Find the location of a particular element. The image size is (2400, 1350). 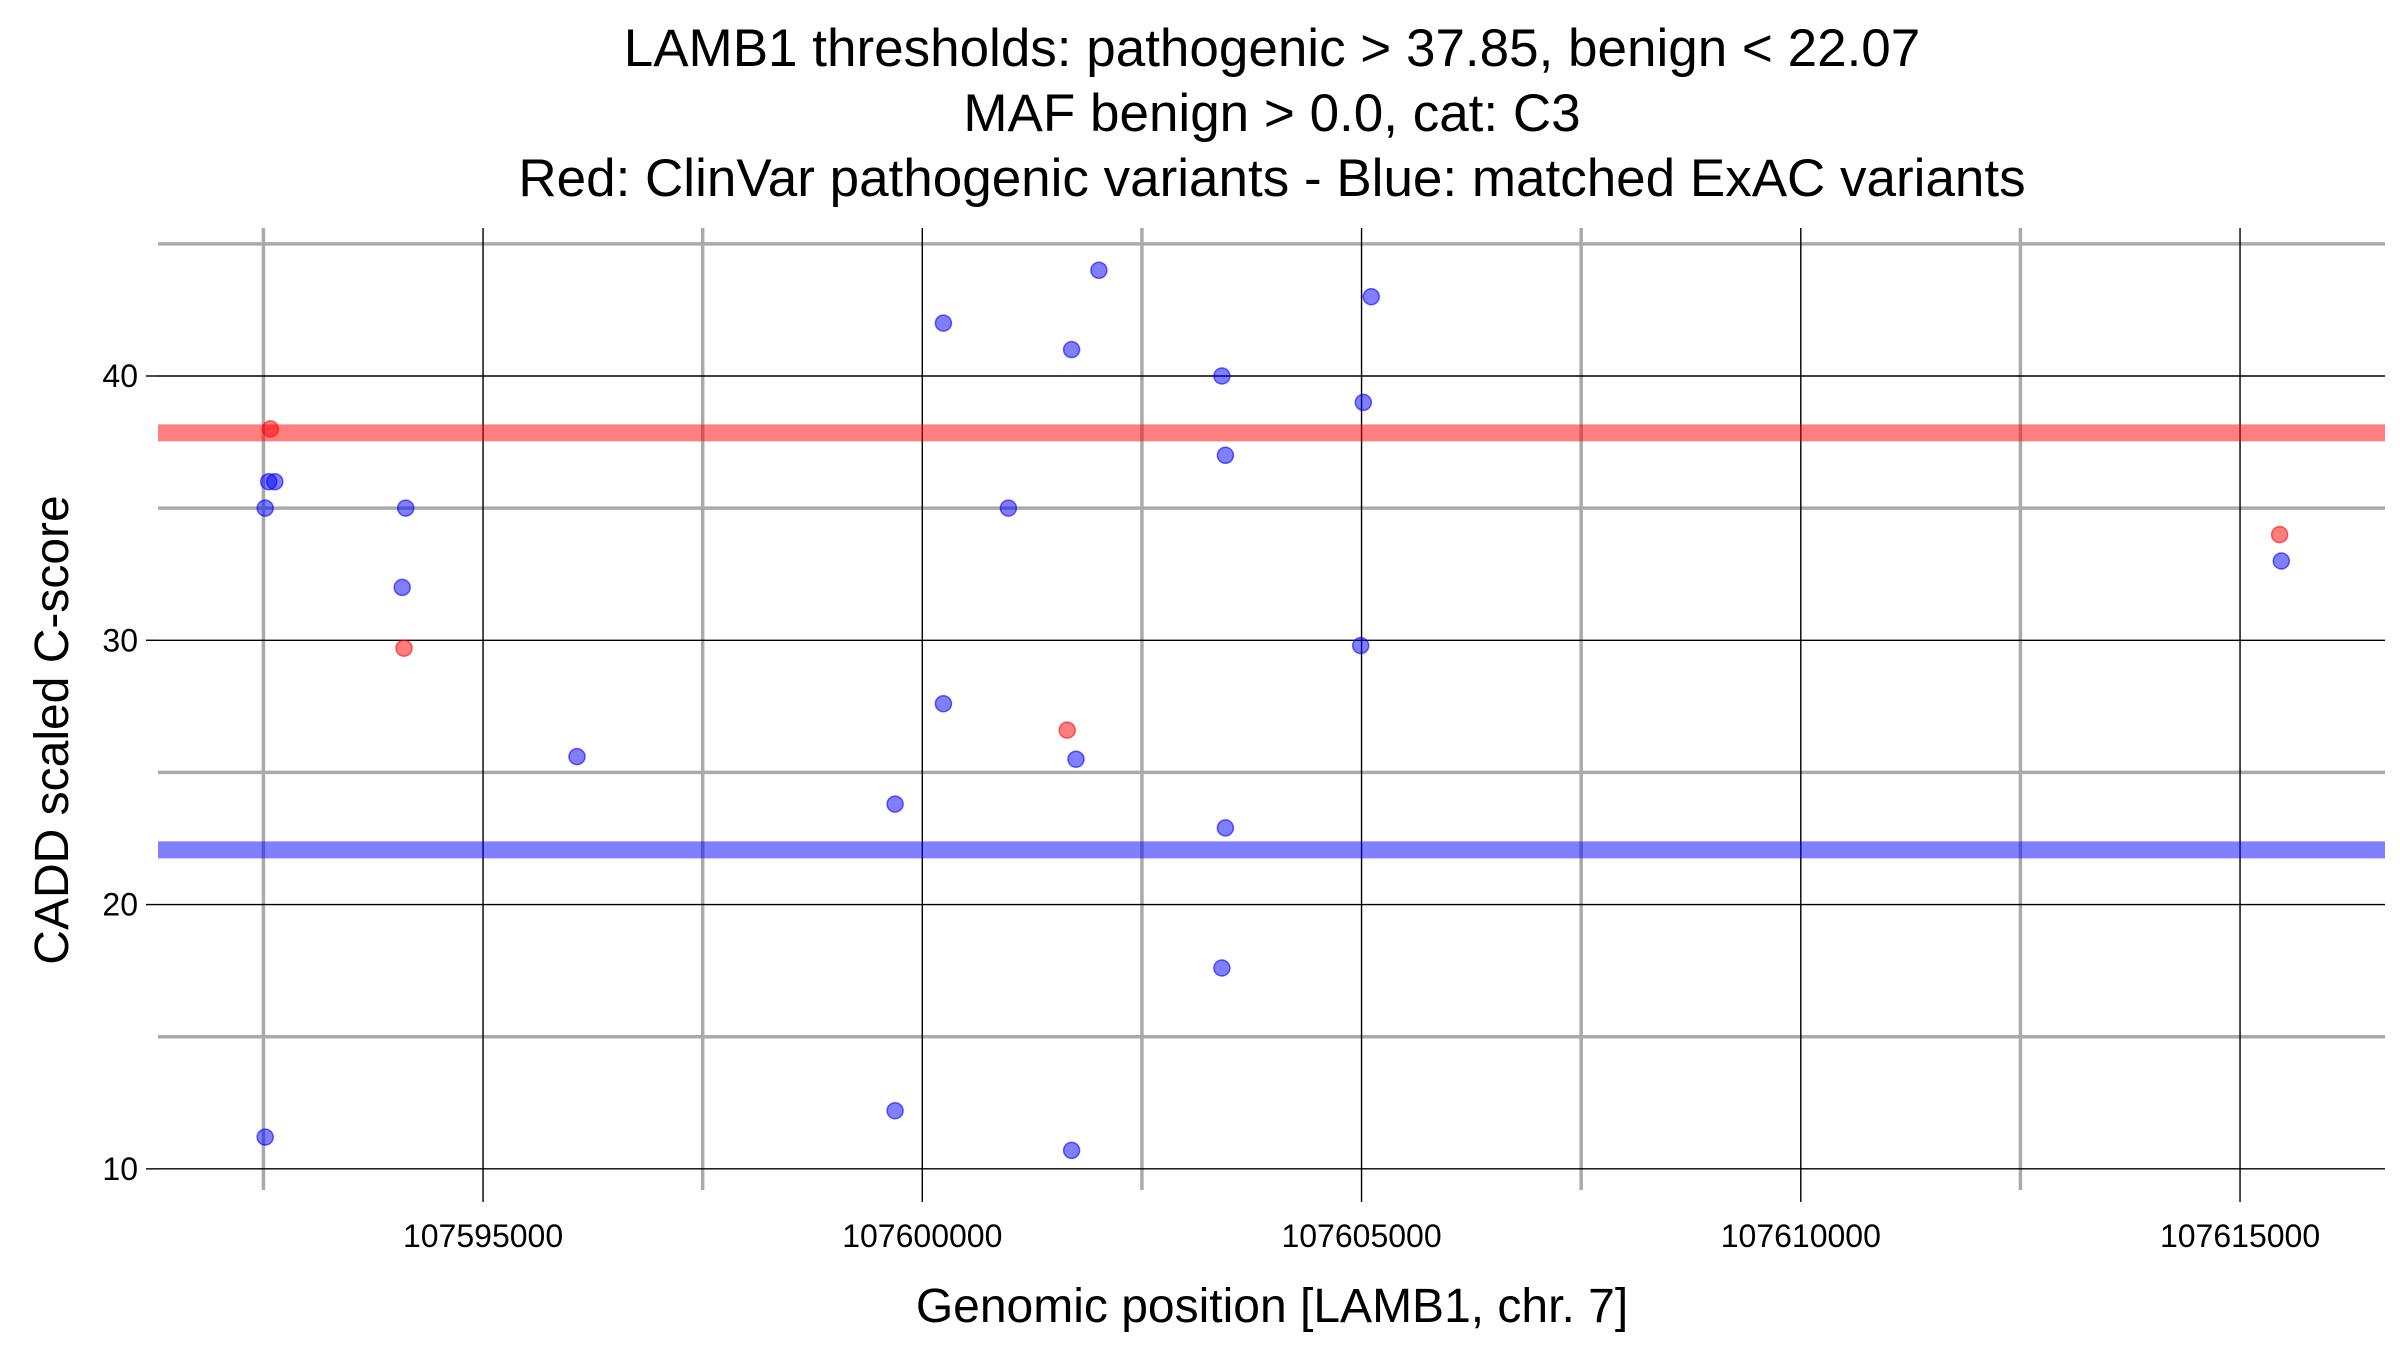

y-axis-label: CADD scaled C-score is located at coordinates (52, 729).